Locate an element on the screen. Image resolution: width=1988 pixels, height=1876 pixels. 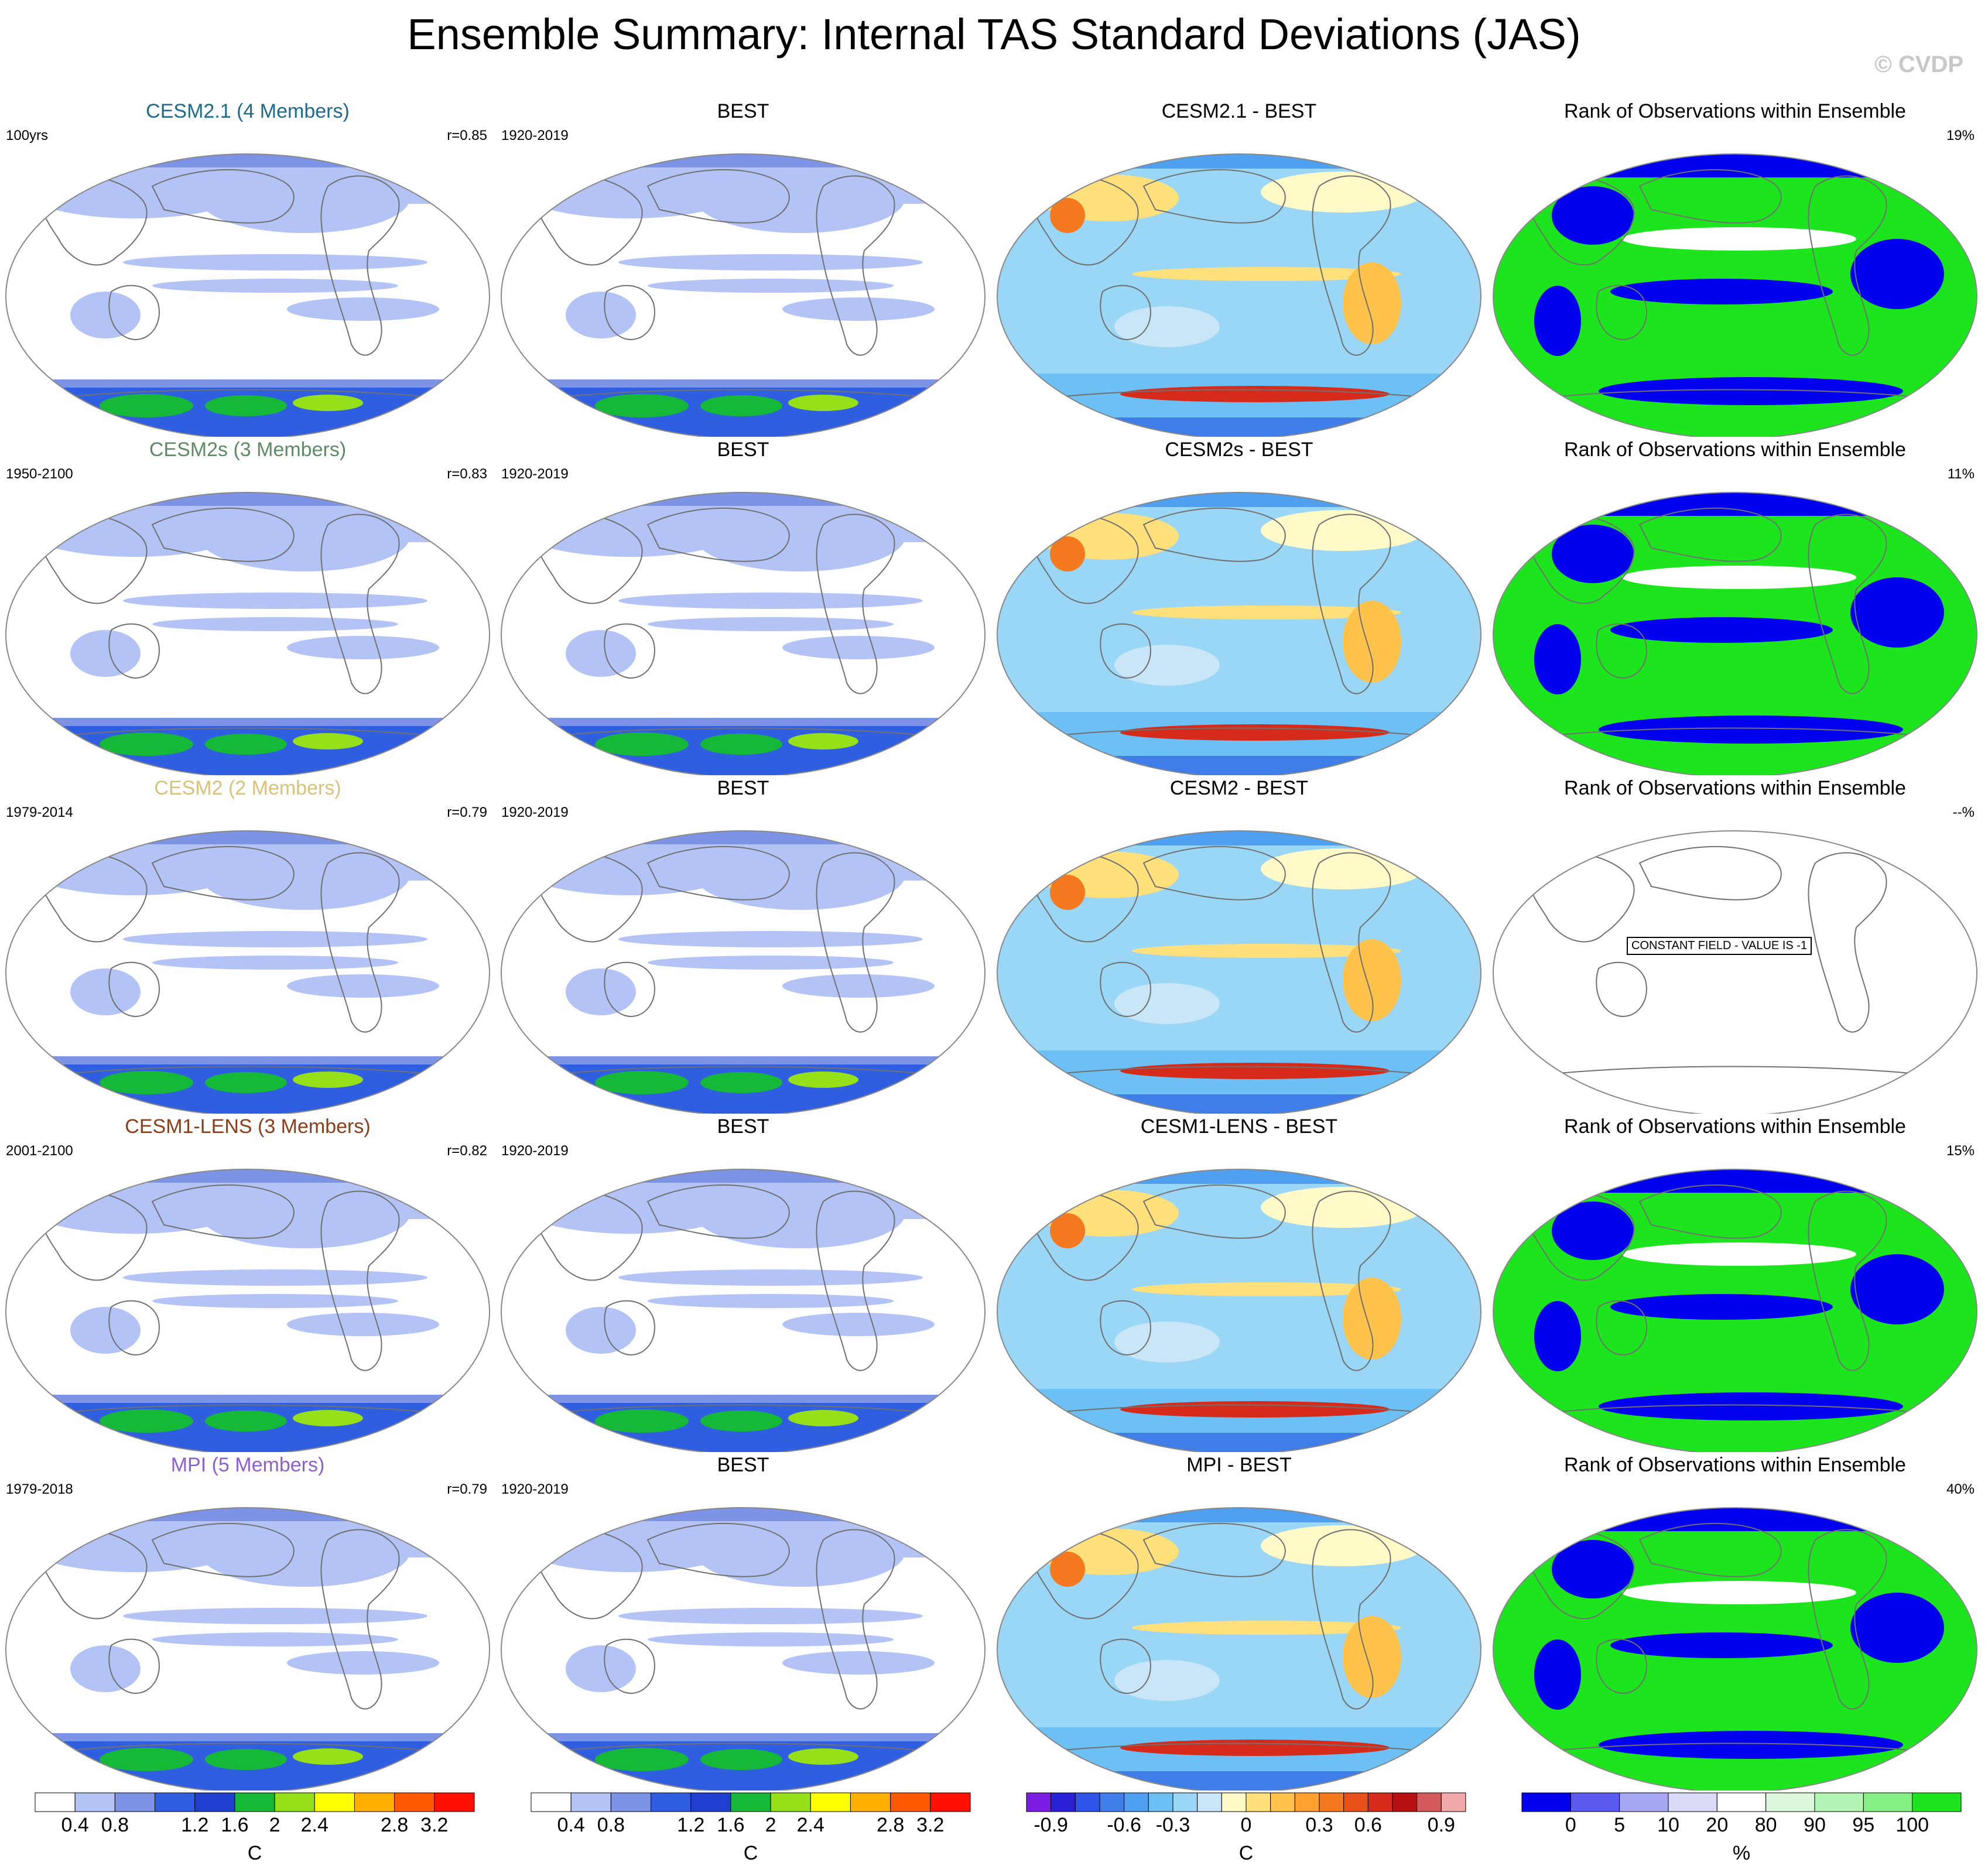
colorbar-tick-label: 2.4 is located at coordinates (315, 1825).